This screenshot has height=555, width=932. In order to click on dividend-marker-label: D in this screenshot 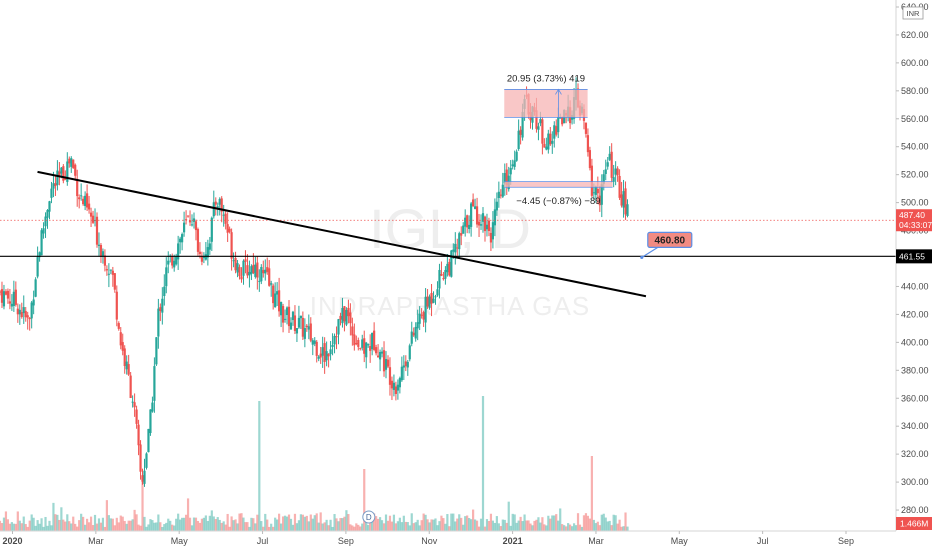, I will do `click(369, 517)`.